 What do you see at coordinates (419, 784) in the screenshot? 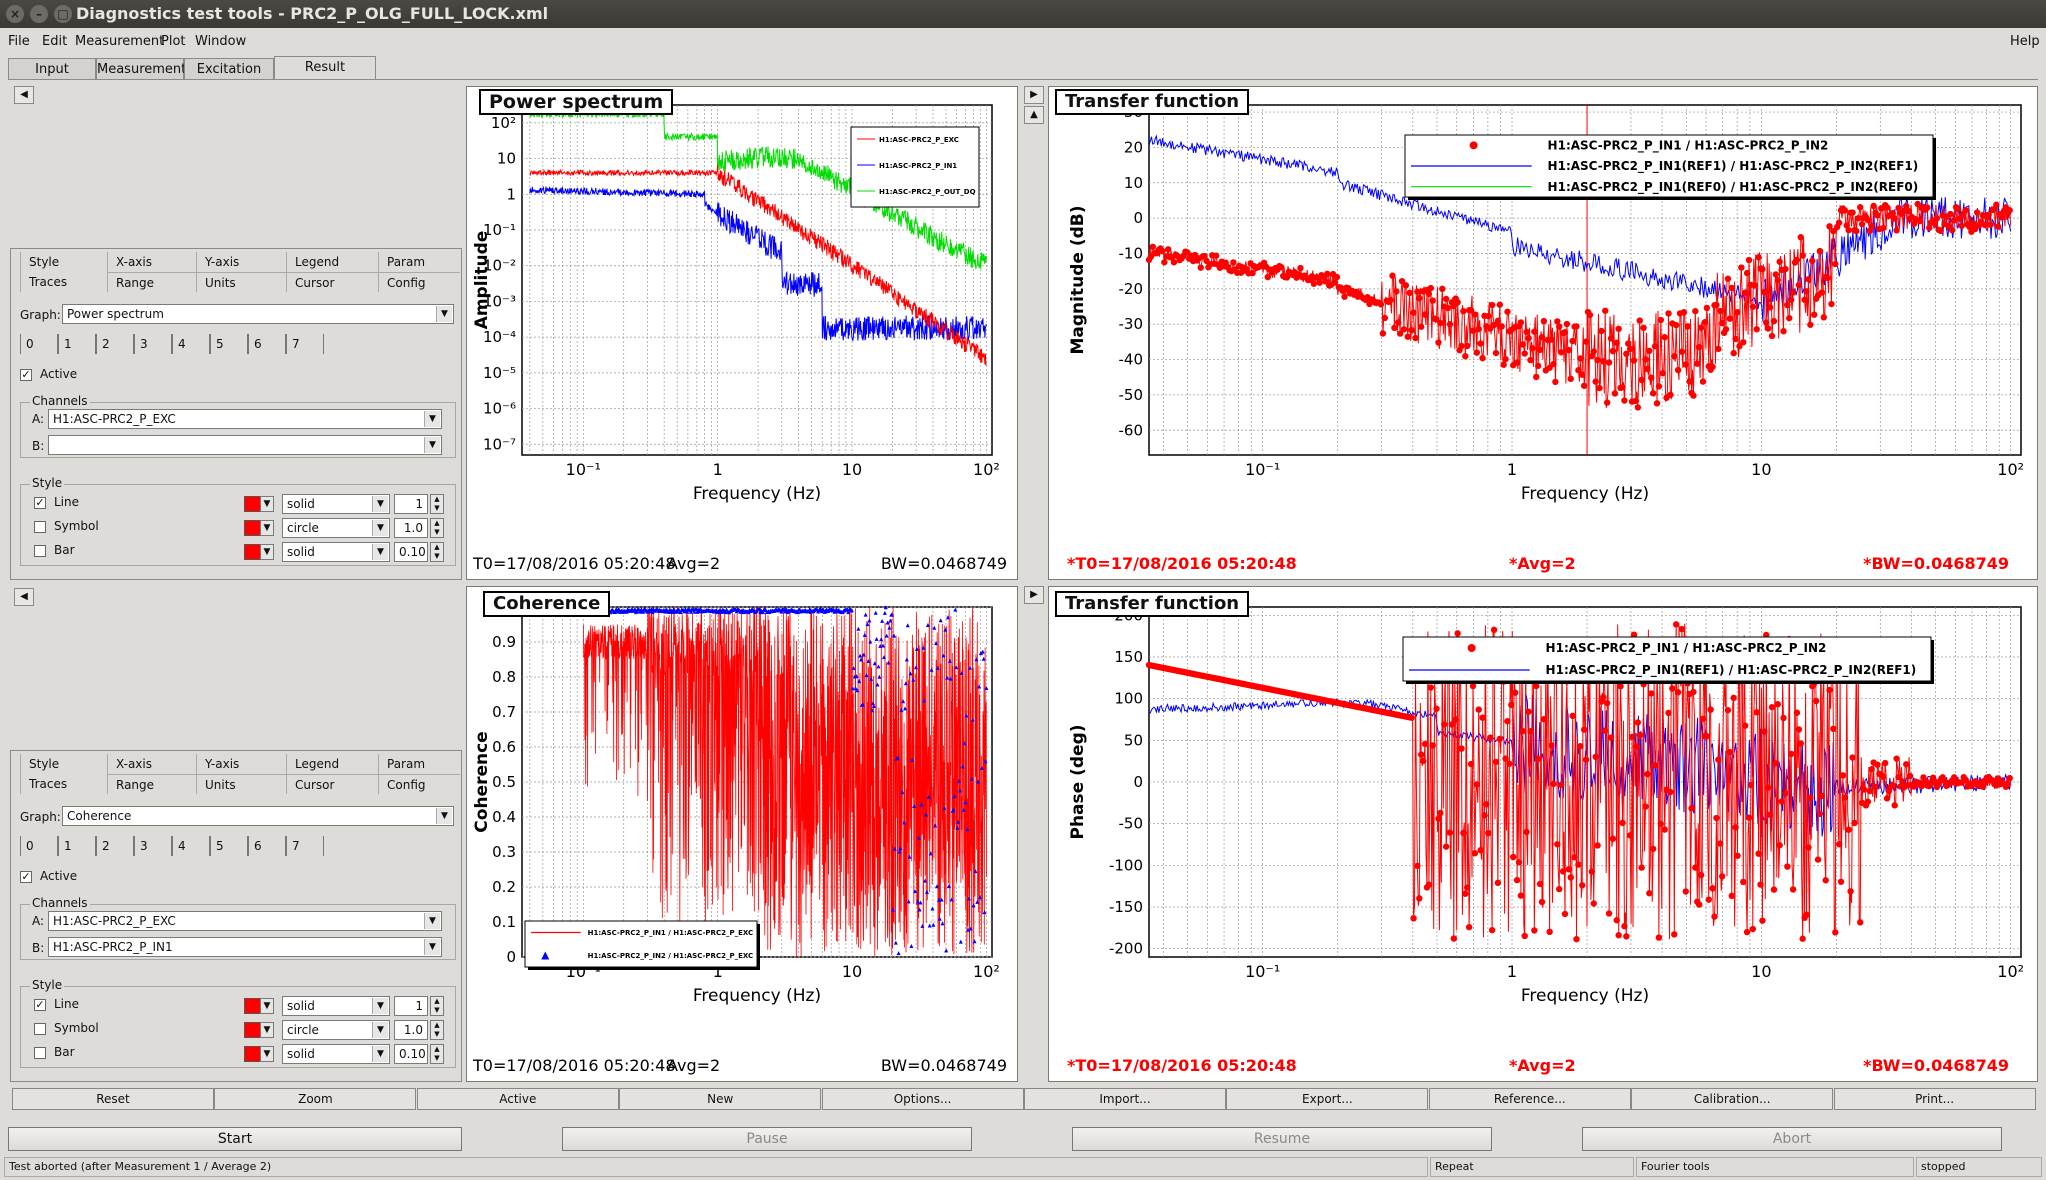
I see `subtab-config: Config` at bounding box center [419, 784].